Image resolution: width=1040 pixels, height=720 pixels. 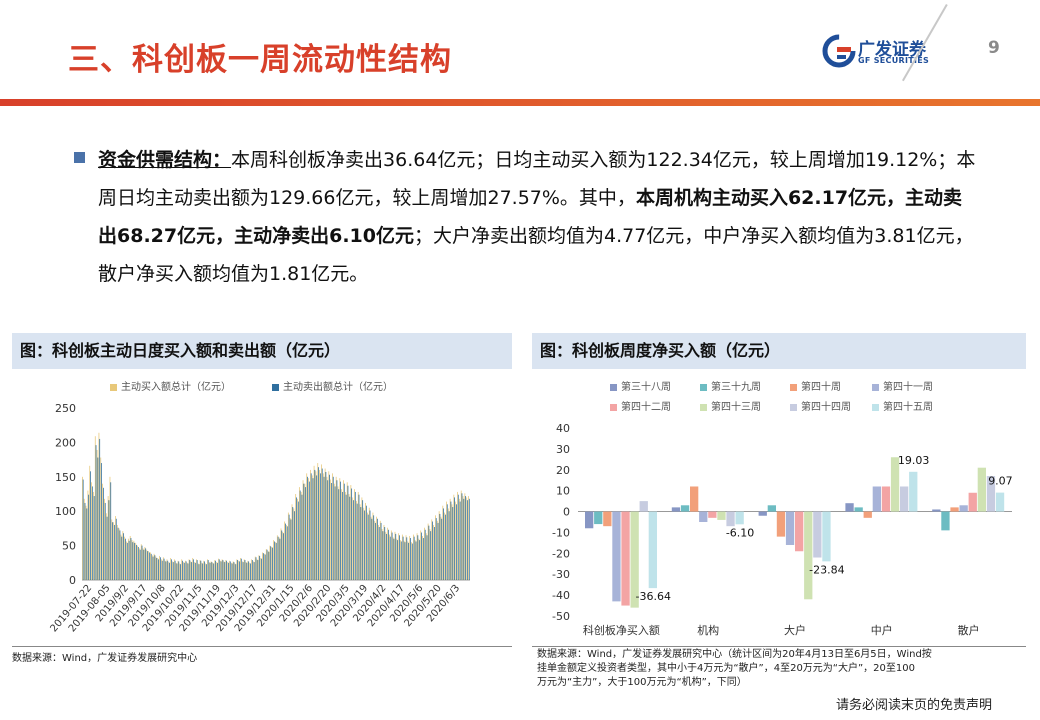 I want to click on y-tick-label: -30, so click(x=561, y=574).